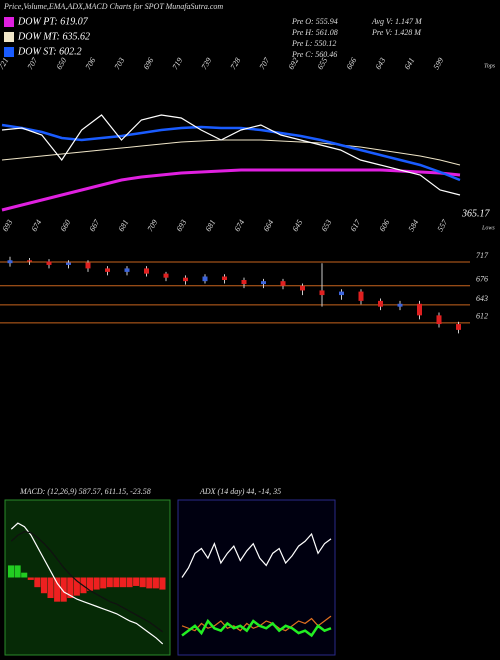 This screenshot has height=660, width=500. What do you see at coordinates (314, 21) in the screenshot?
I see `info-text: Pre O: 555.94` at bounding box center [314, 21].